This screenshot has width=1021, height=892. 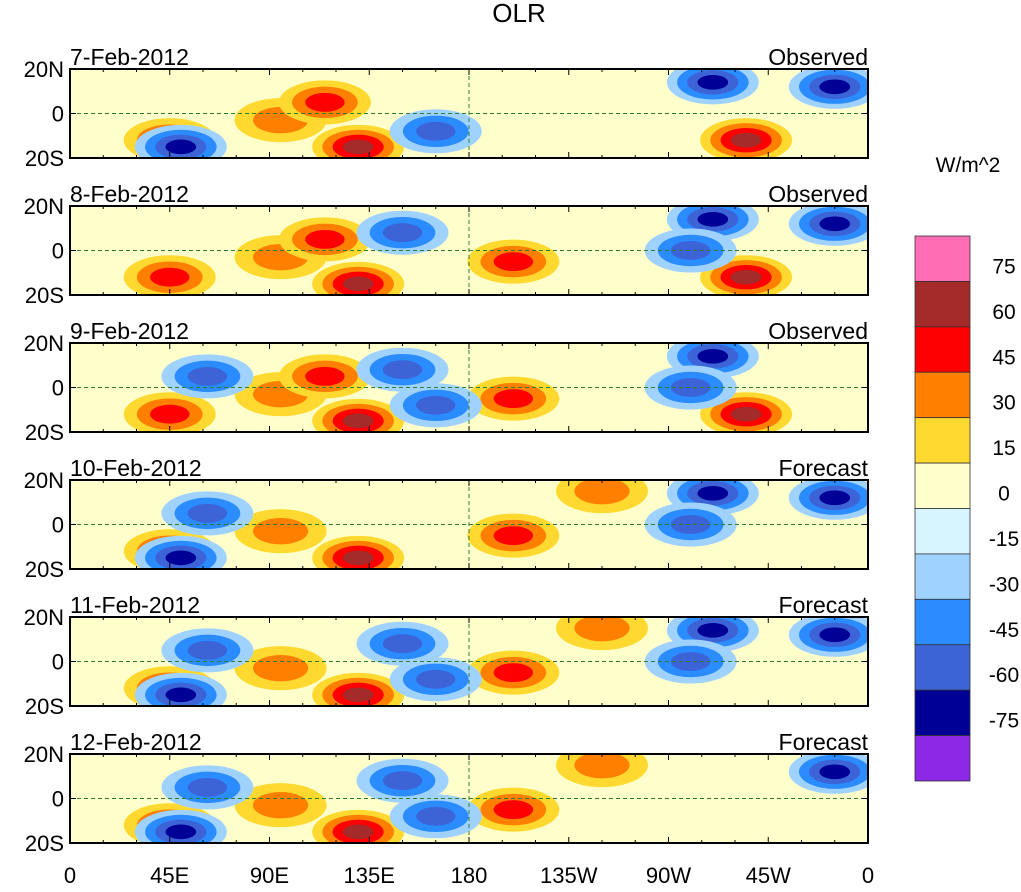 I want to click on x-tick-label: 45W, so click(x=768, y=875).